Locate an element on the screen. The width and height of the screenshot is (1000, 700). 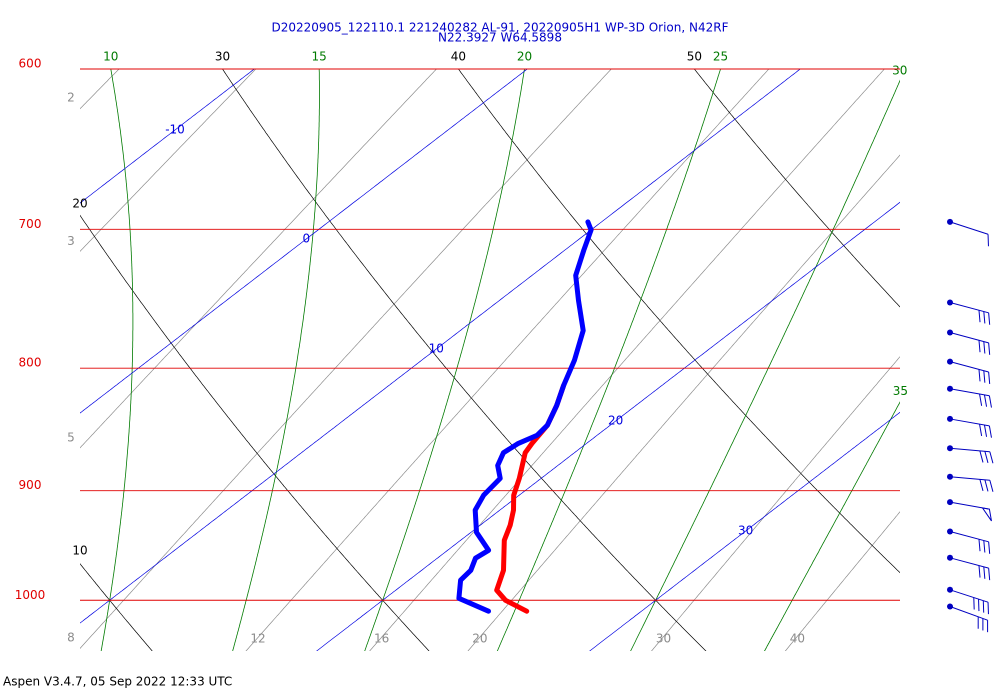
dry-adiabat-label: 50 is located at coordinates (694, 57).